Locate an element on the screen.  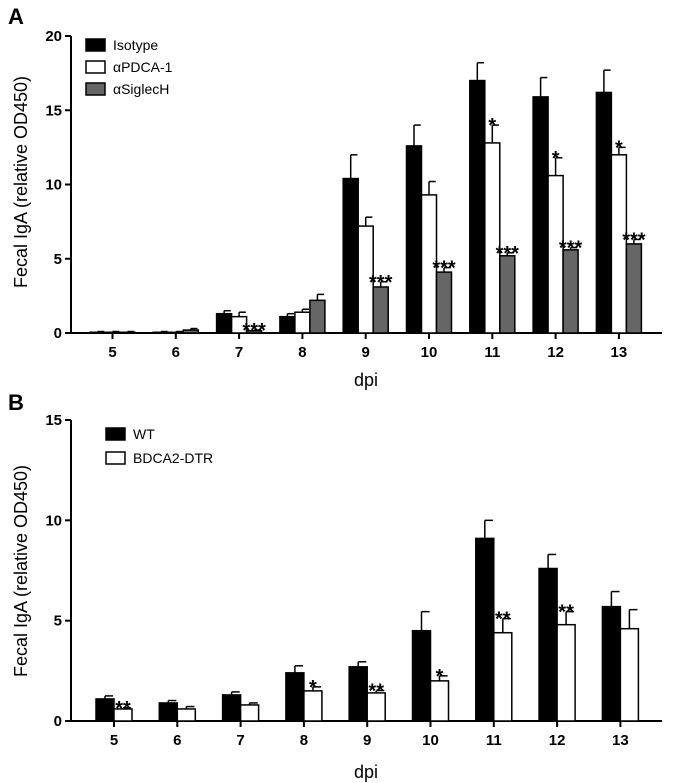
panel-b-x-tick-label: 12 is located at coordinates (557, 740).